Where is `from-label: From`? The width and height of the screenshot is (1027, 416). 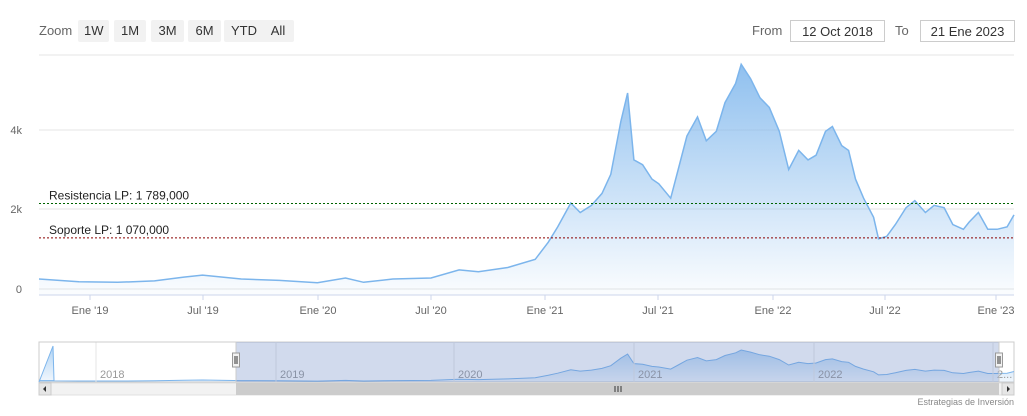 from-label: From is located at coordinates (767, 30).